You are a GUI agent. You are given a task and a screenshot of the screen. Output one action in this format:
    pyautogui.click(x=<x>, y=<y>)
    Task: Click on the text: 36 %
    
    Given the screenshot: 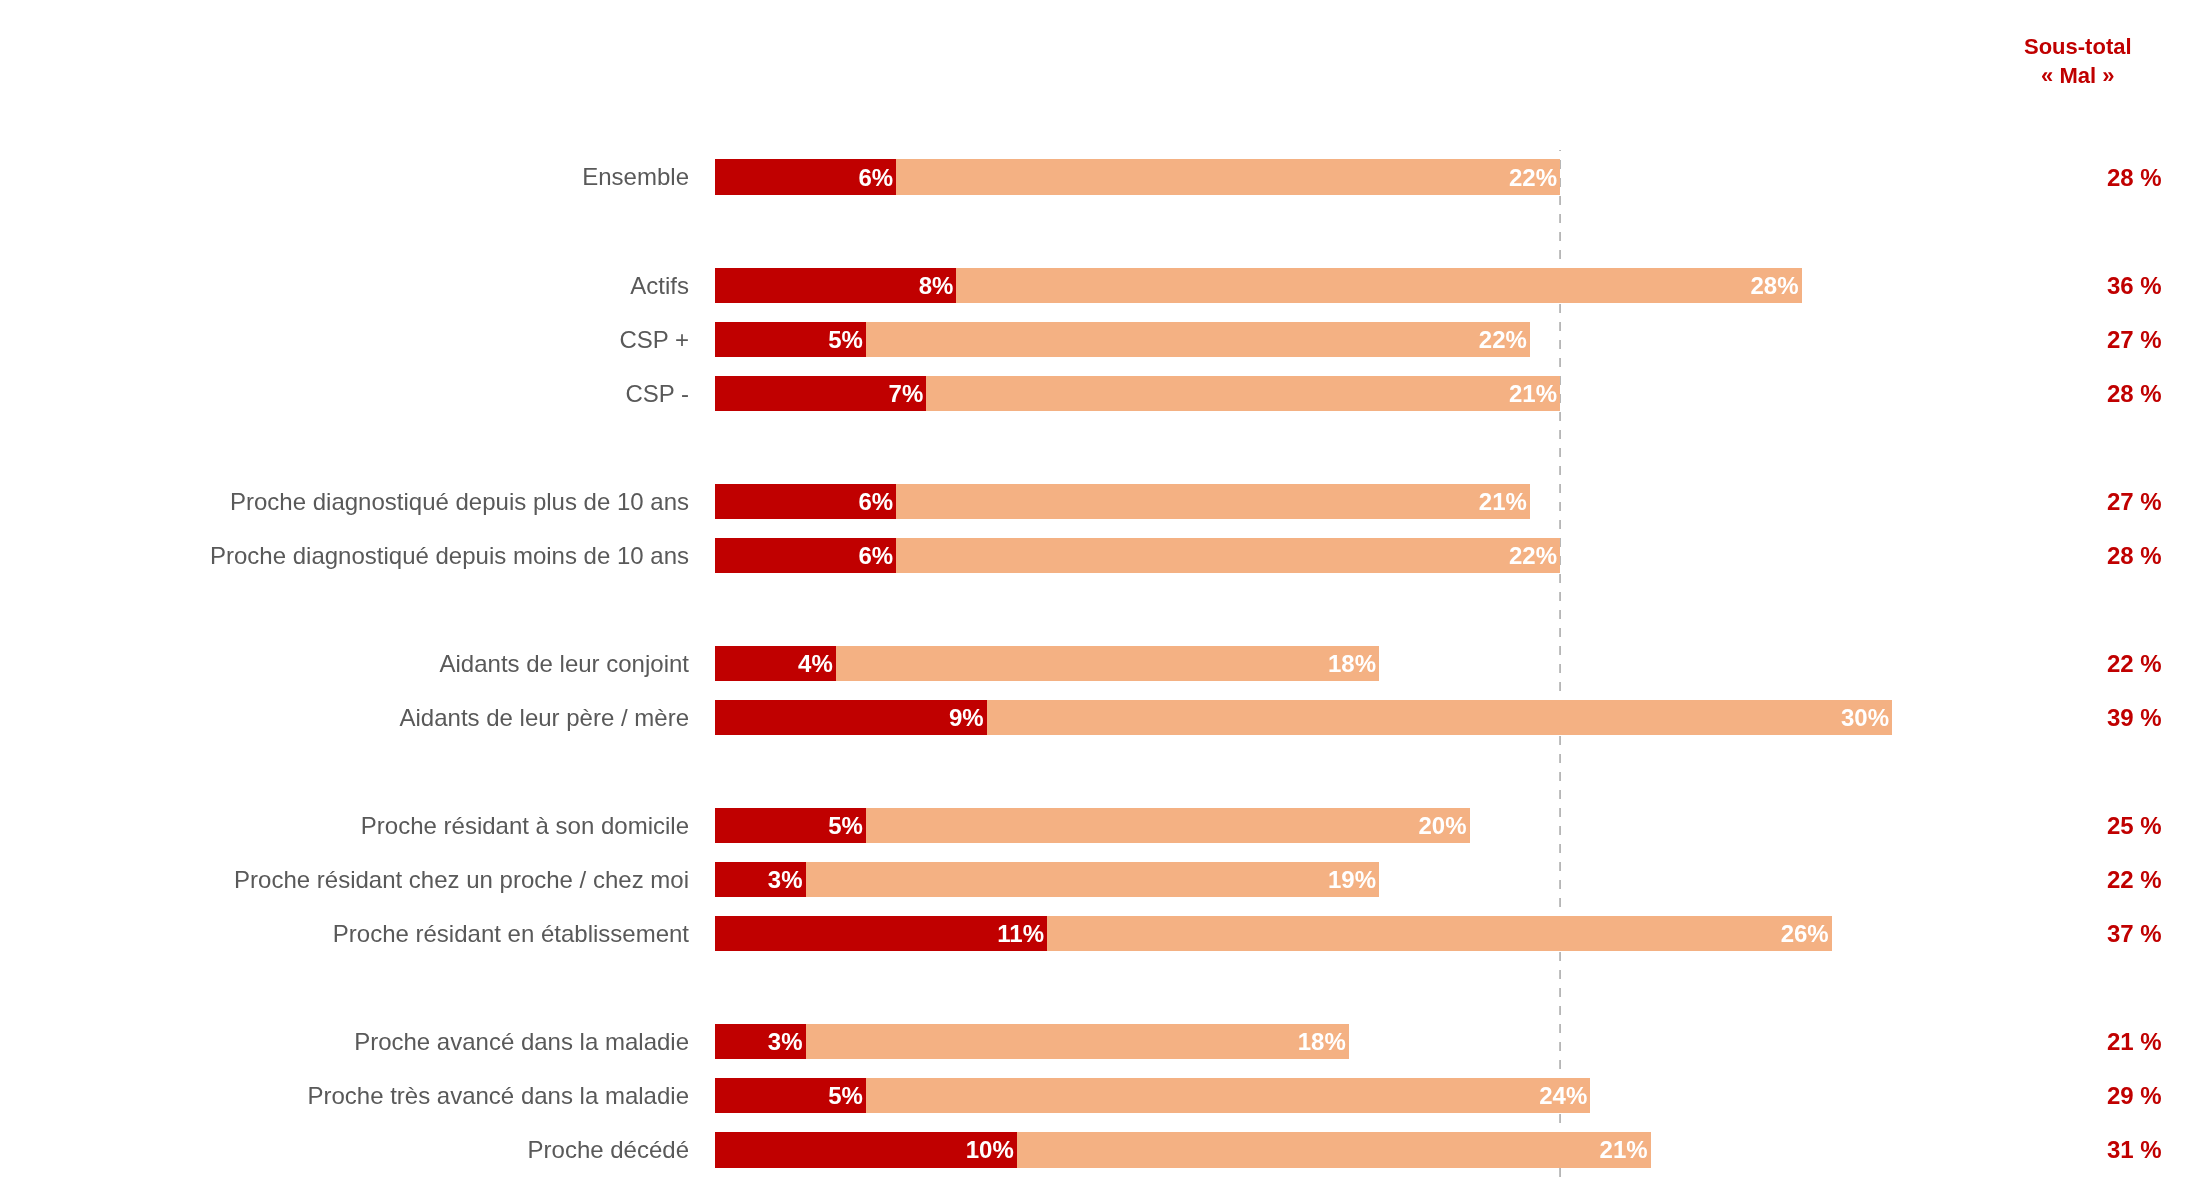 What is the action you would take?
    pyautogui.click(x=2134, y=285)
    